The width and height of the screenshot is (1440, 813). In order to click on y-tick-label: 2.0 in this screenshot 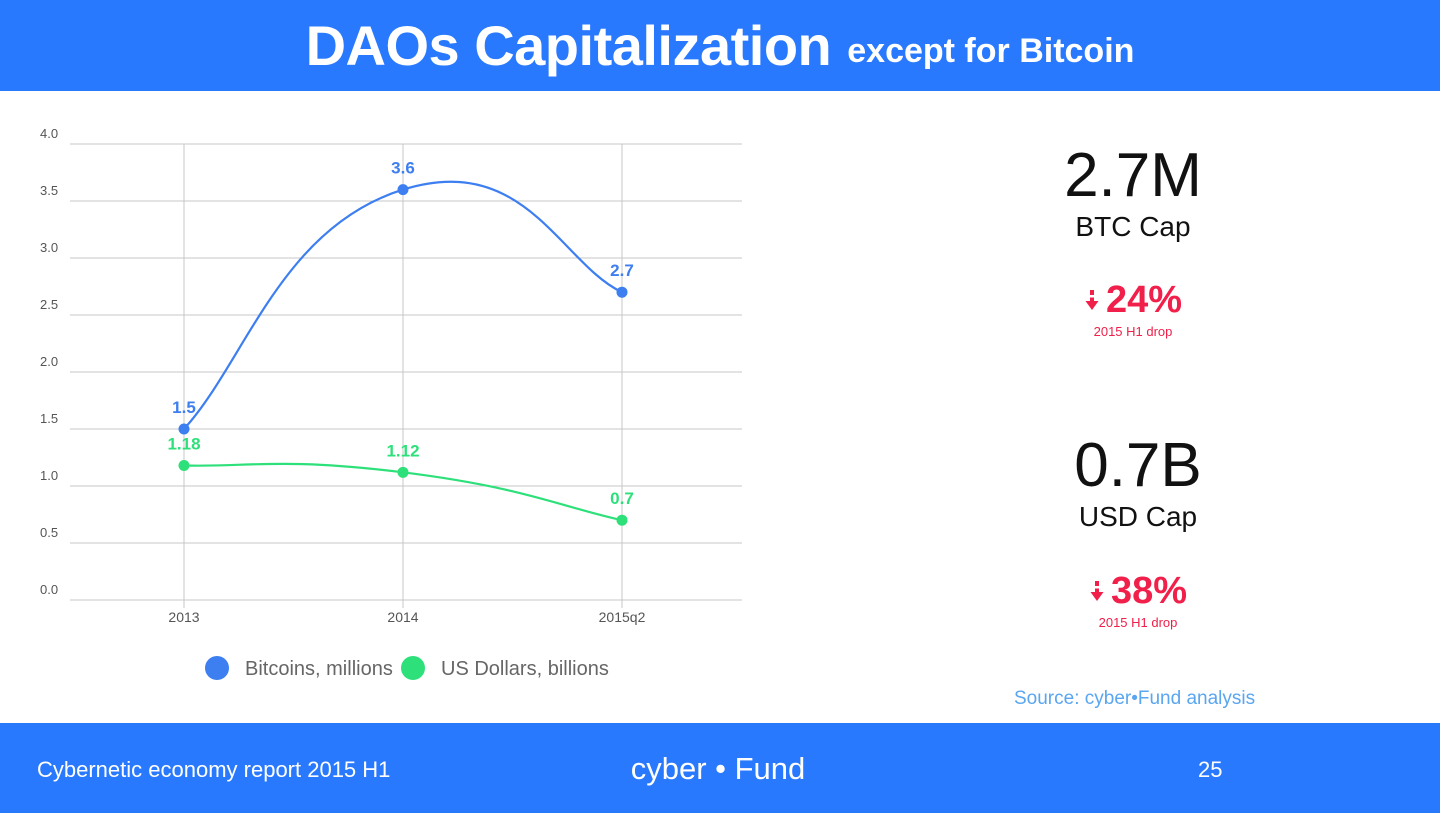, I will do `click(49, 361)`.